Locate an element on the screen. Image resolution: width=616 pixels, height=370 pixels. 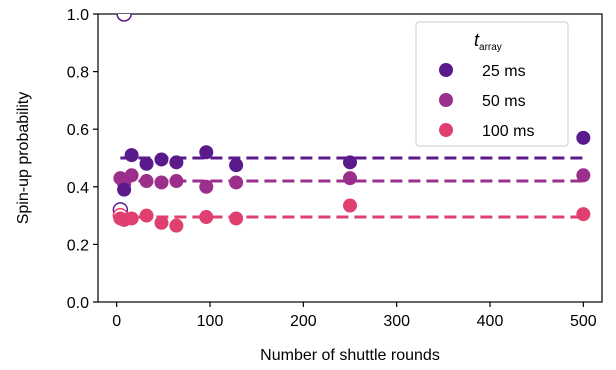
legend: tarray 25 ms 50 ms 100 ms is located at coordinates (492, 84).